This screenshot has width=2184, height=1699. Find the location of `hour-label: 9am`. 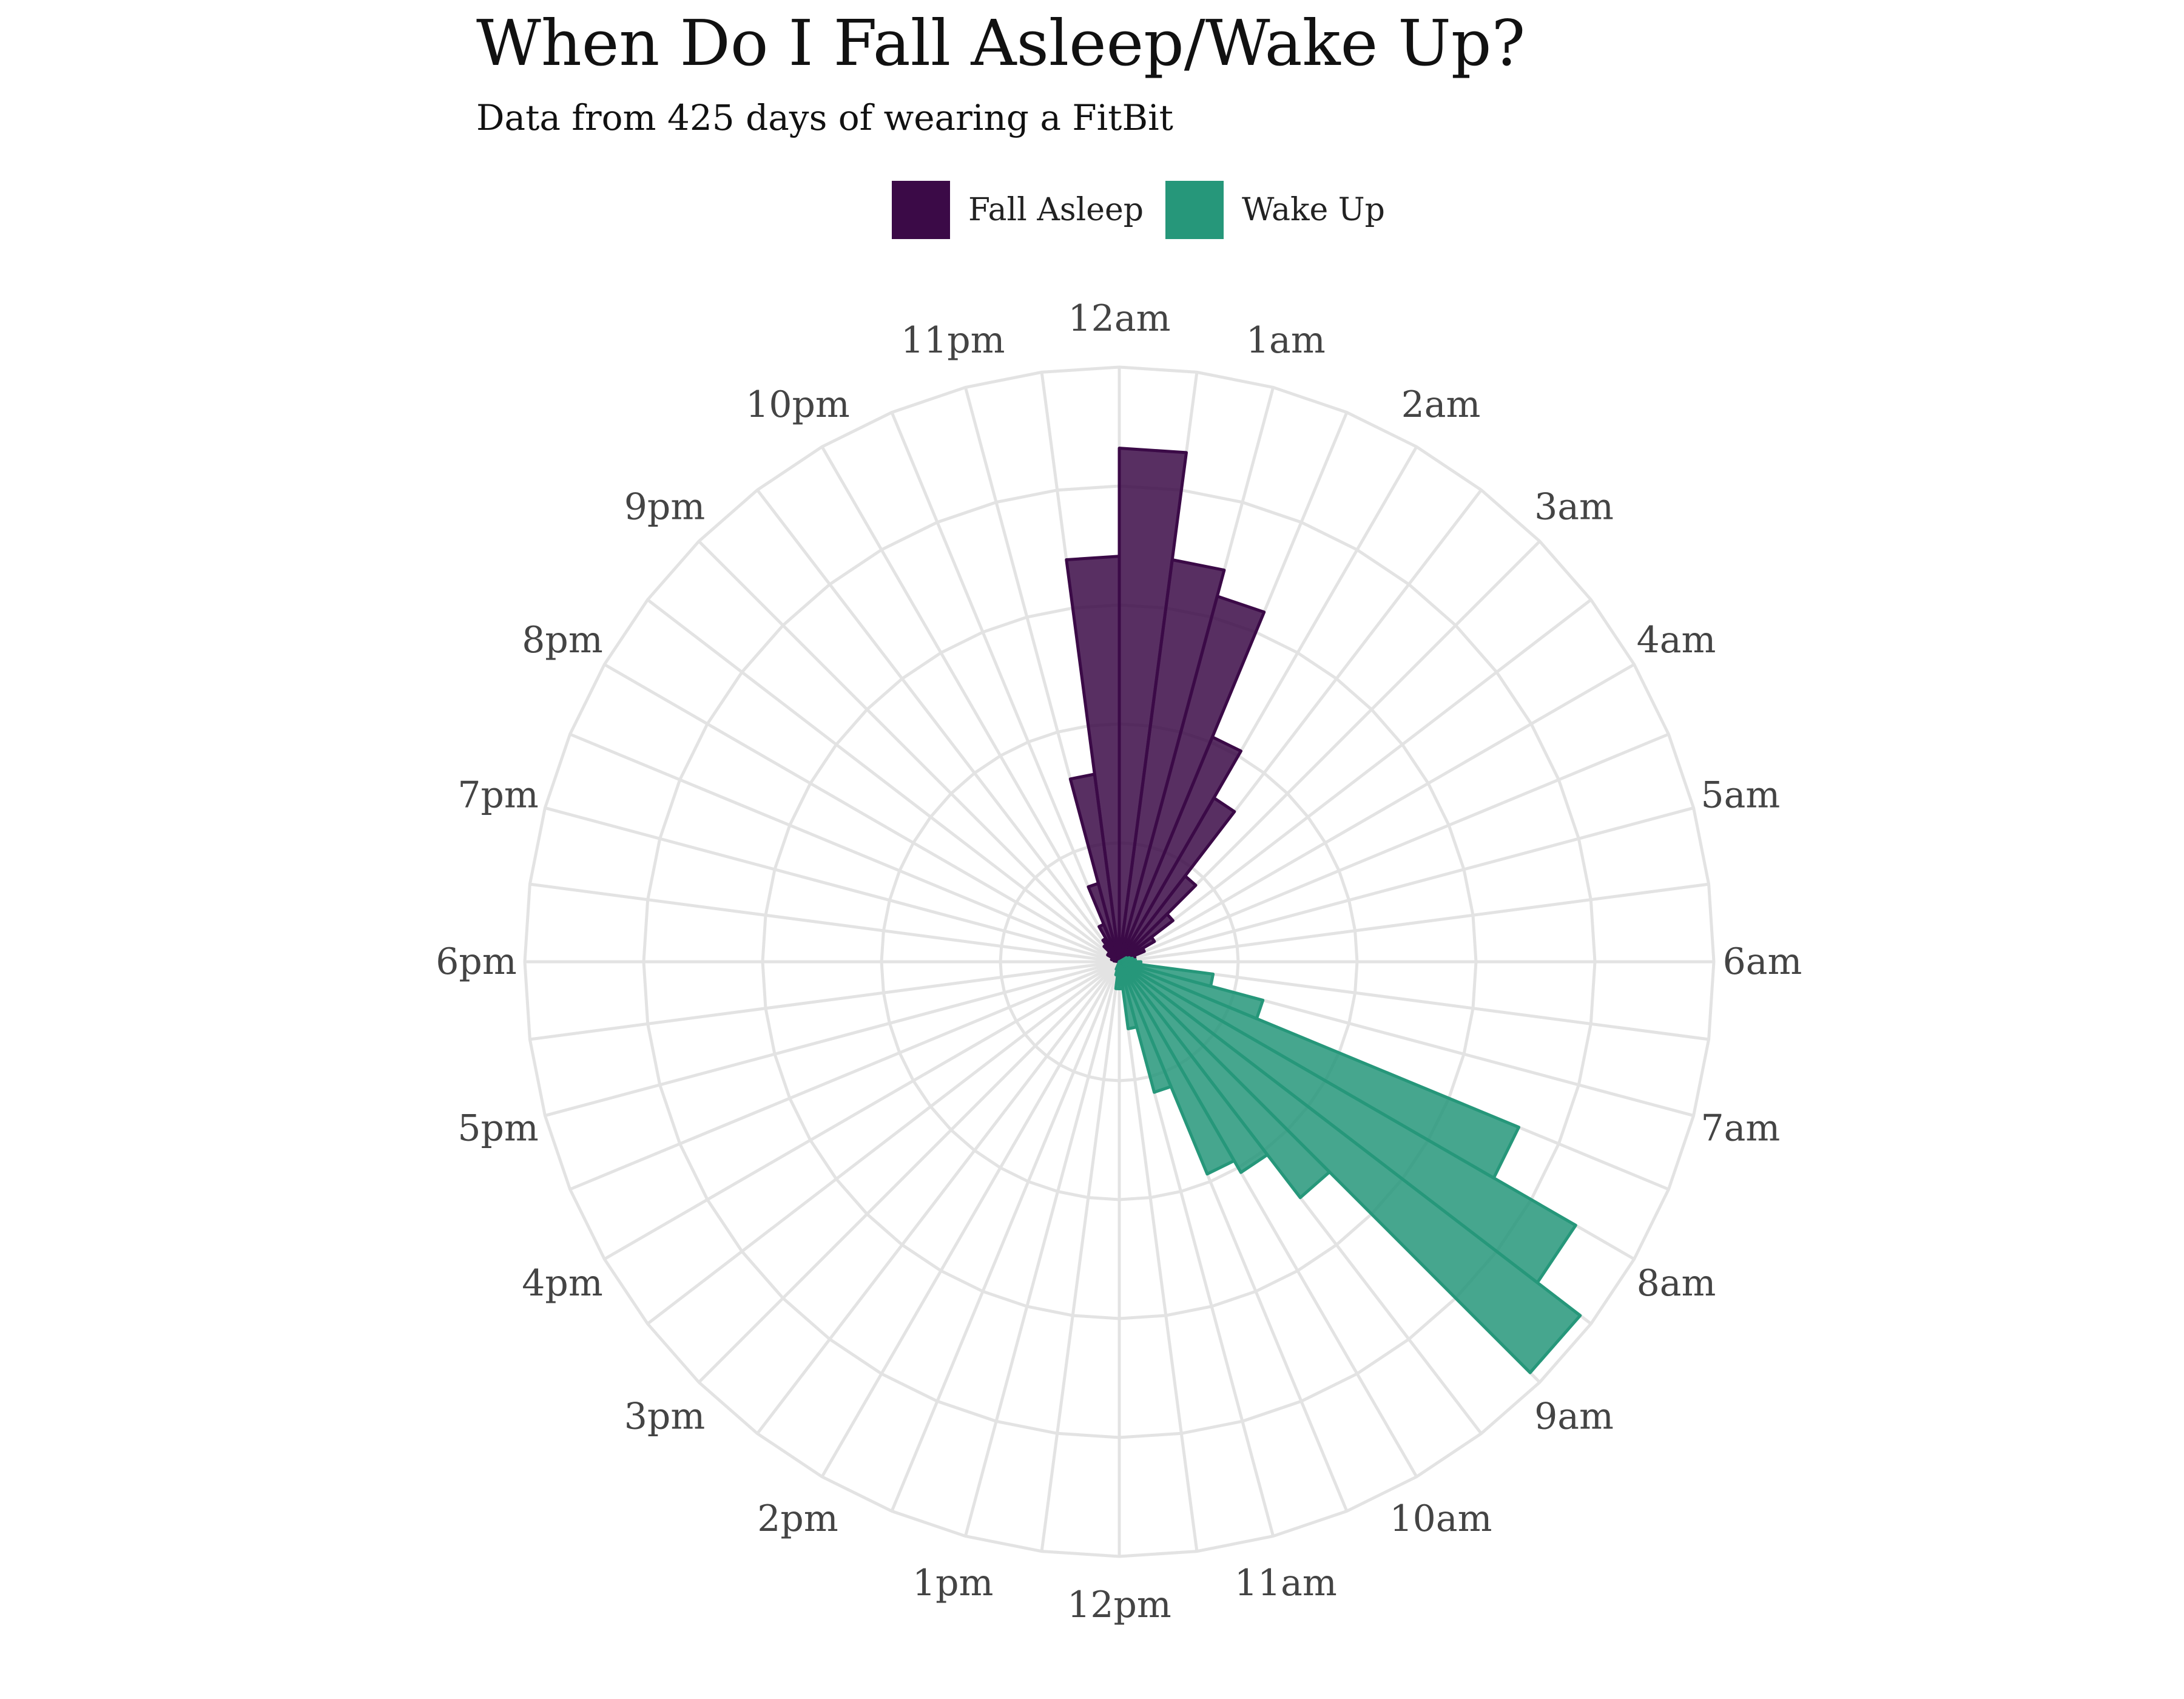

hour-label: 9am is located at coordinates (1574, 1417).